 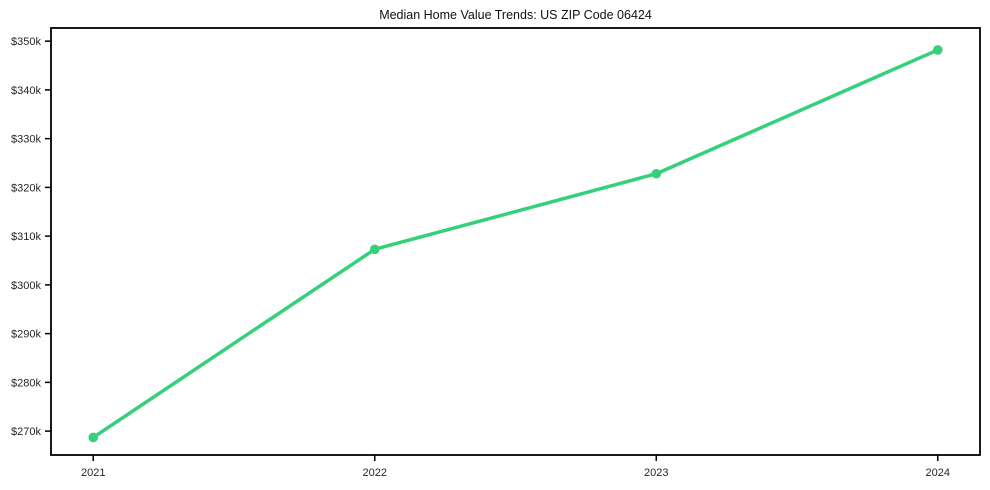 I want to click on y-tick-label: $270k, so click(x=26, y=432).